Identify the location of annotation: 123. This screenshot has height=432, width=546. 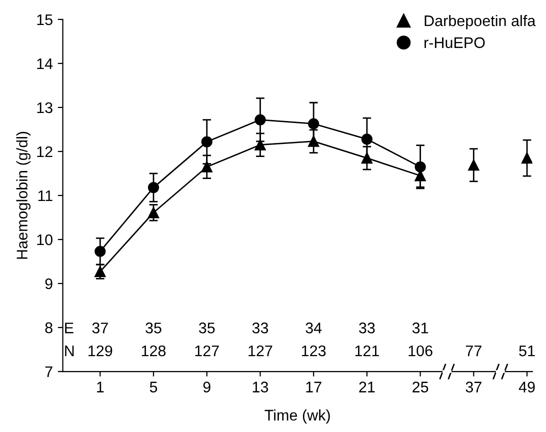
(314, 350).